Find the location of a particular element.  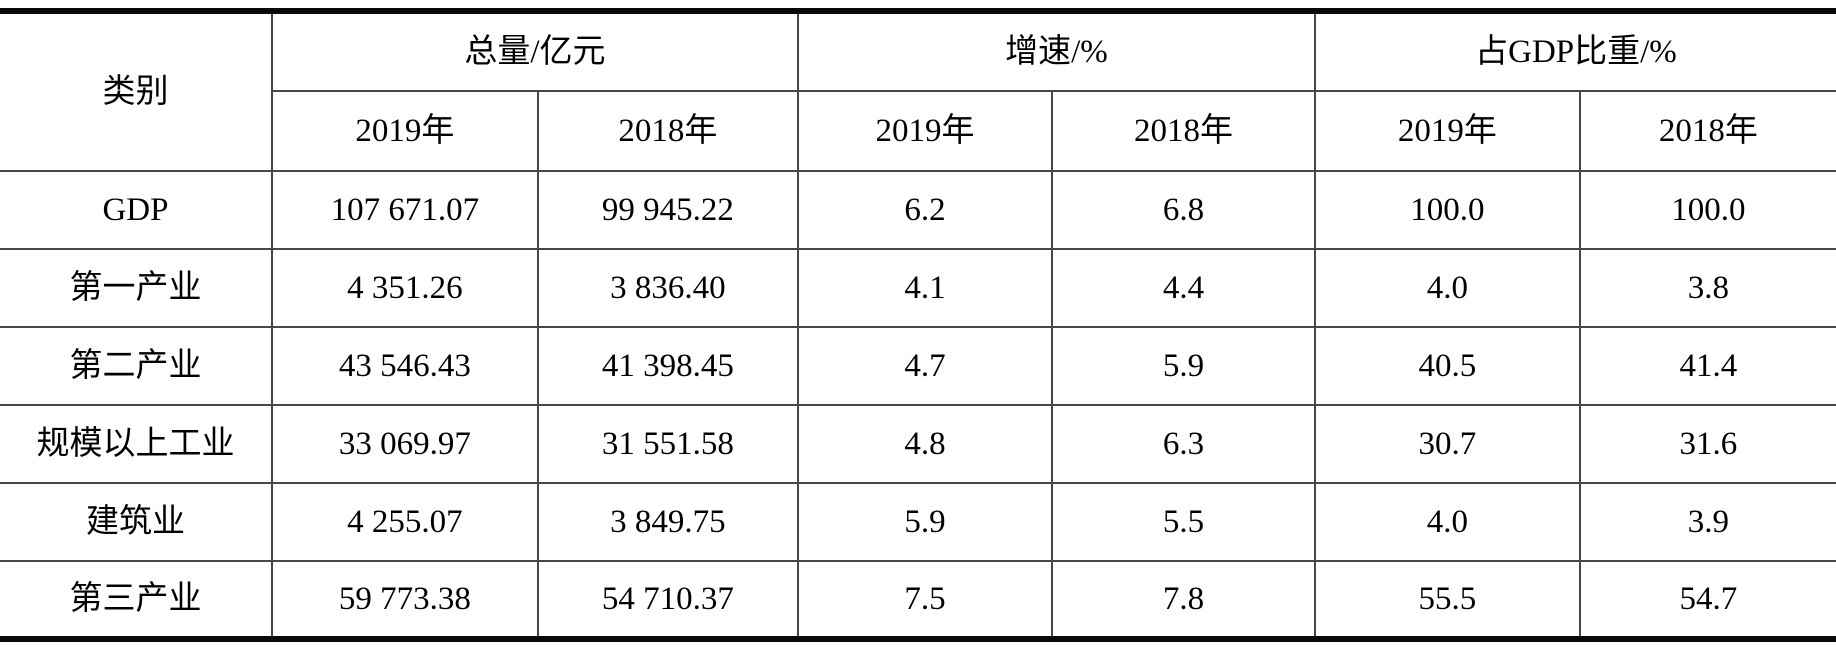

header-year-growth-2019: 2019年 is located at coordinates (925, 131).